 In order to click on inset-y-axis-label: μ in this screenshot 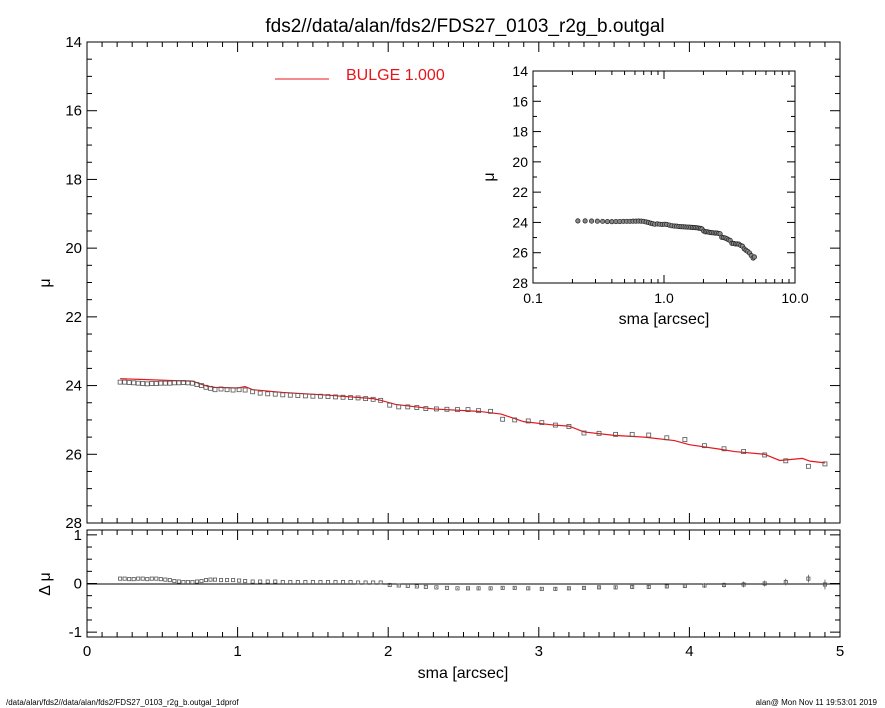, I will do `click(489, 176)`.